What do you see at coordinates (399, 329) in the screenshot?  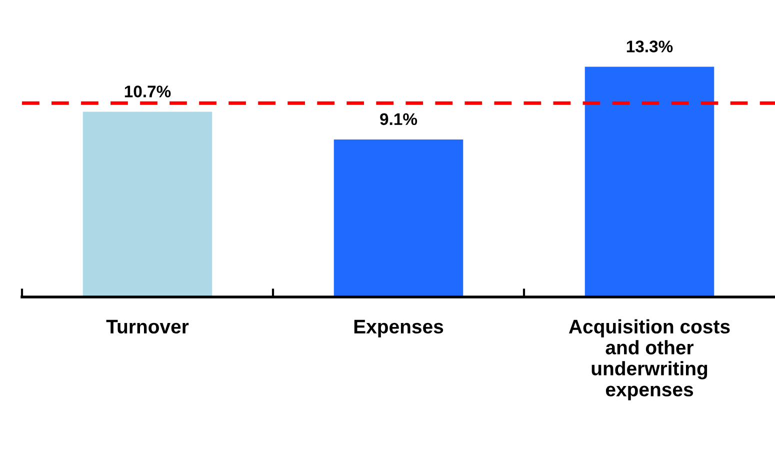 I see `x-tick-label: Expenses` at bounding box center [399, 329].